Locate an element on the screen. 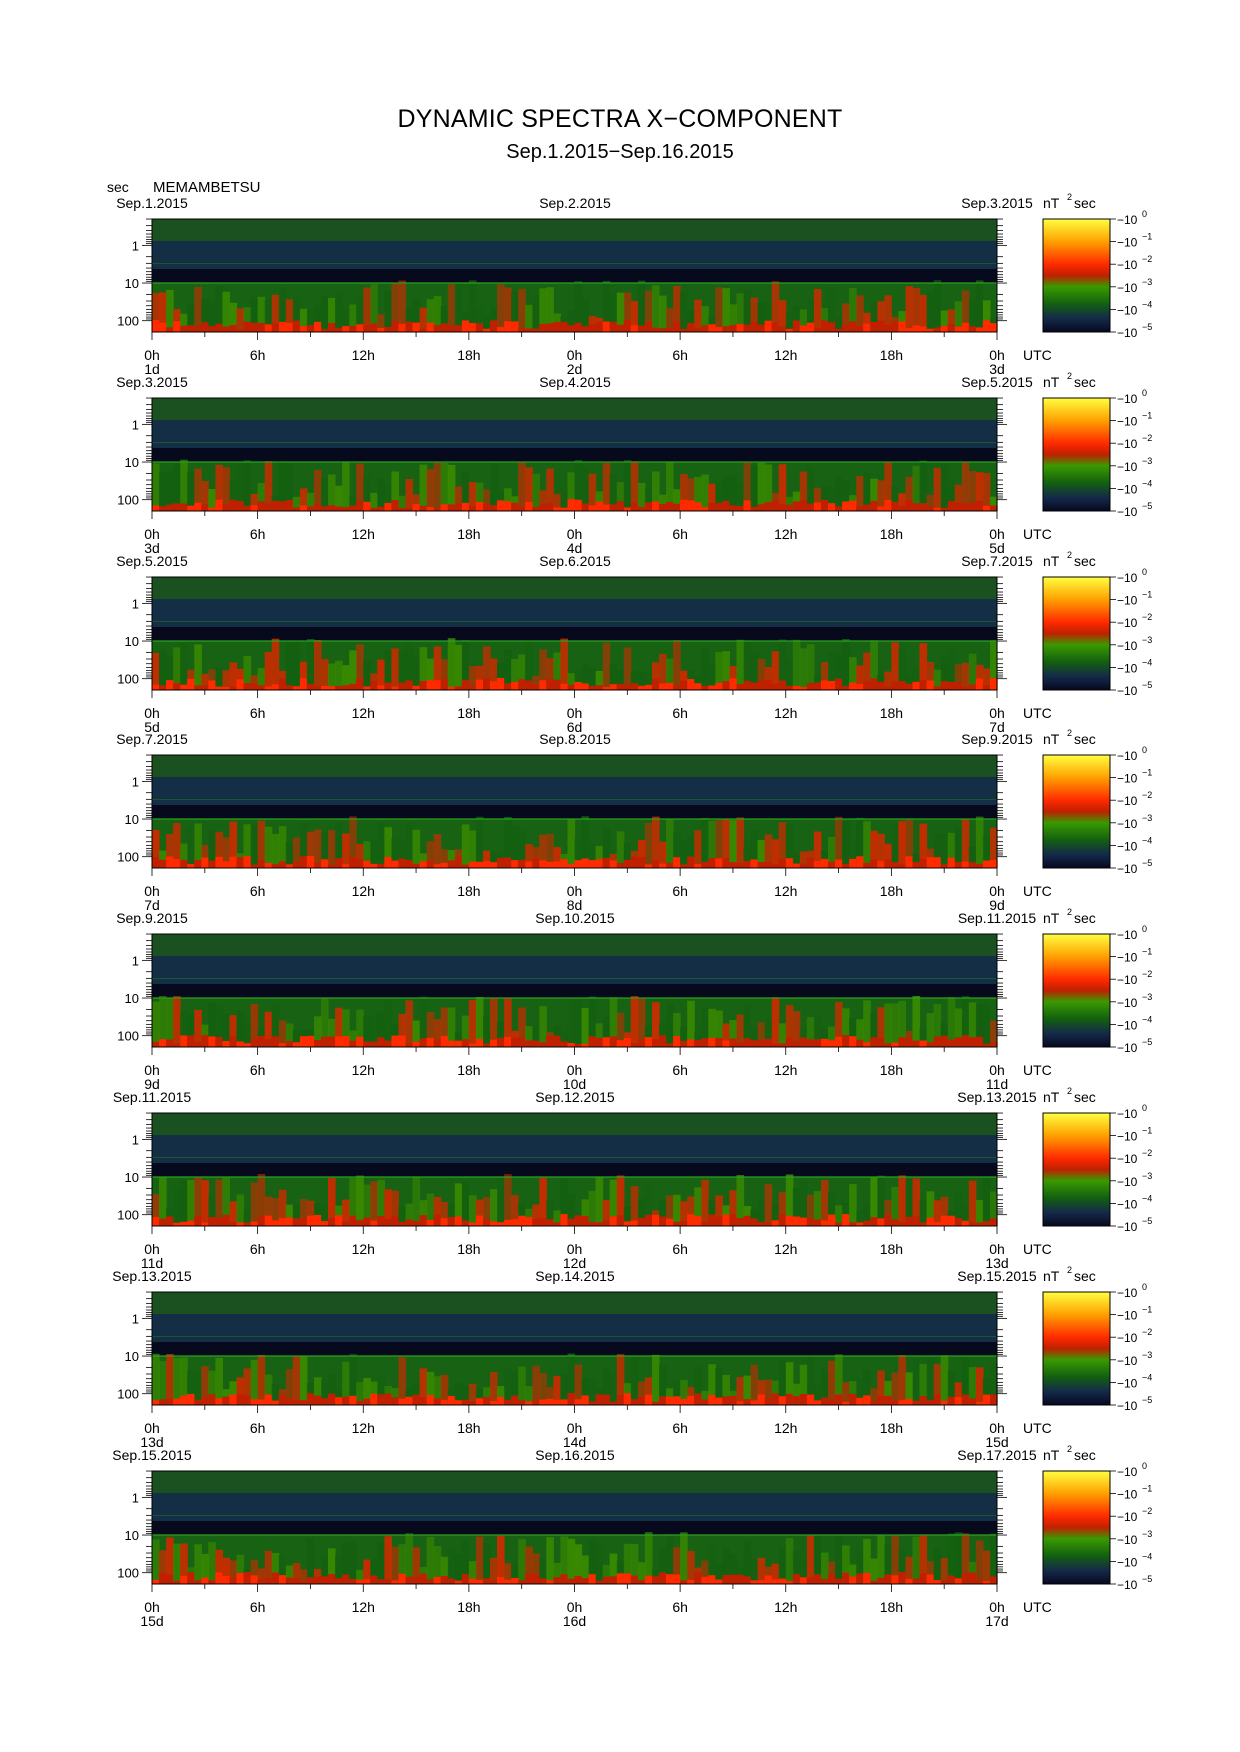  day-label-left: 15d is located at coordinates (151, 1621).